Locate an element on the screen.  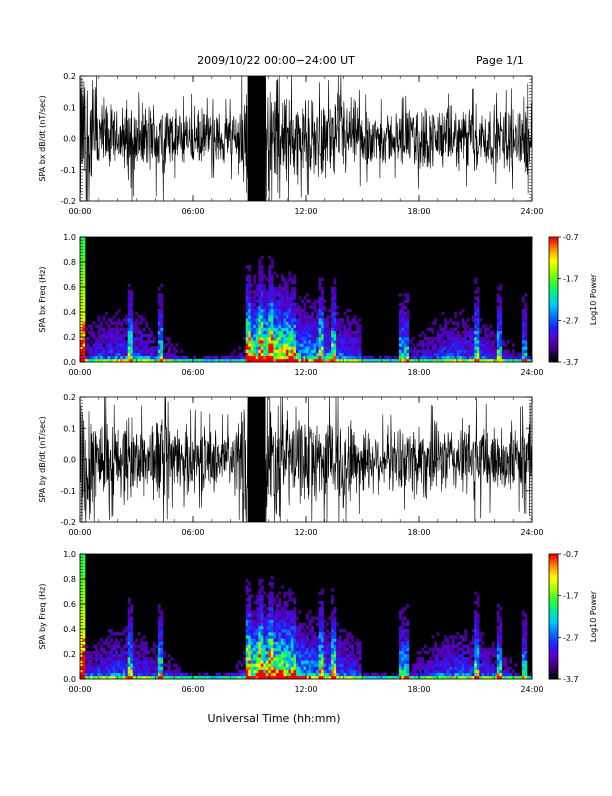
x-tick-label: 24:00 is located at coordinates (531, 372).